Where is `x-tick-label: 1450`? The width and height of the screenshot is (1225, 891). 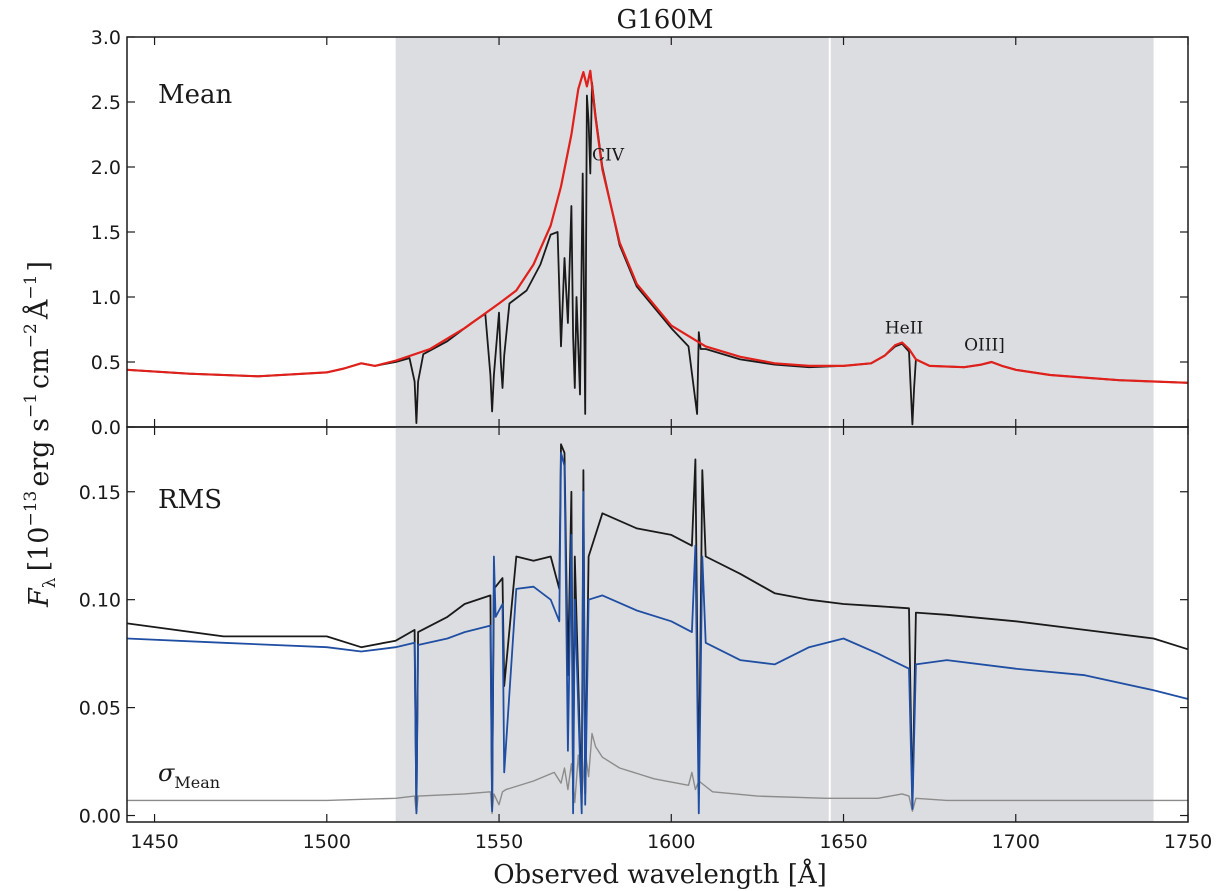
x-tick-label: 1450 is located at coordinates (154, 842).